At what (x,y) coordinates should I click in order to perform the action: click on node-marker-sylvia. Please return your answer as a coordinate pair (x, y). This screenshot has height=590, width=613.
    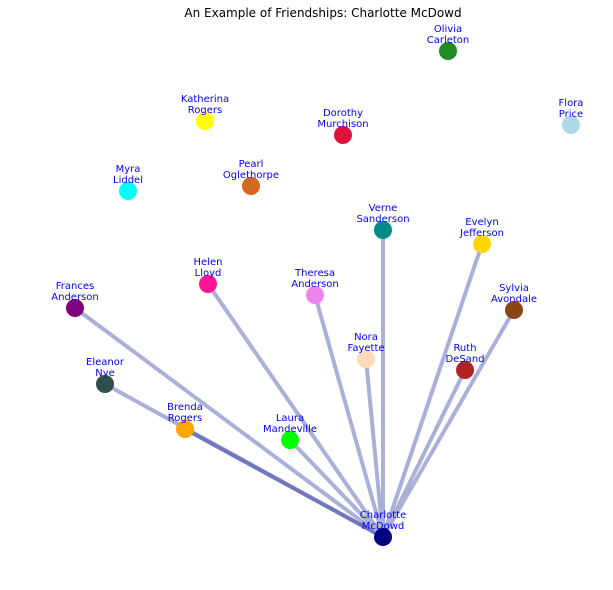
    Looking at the image, I should click on (514, 310).